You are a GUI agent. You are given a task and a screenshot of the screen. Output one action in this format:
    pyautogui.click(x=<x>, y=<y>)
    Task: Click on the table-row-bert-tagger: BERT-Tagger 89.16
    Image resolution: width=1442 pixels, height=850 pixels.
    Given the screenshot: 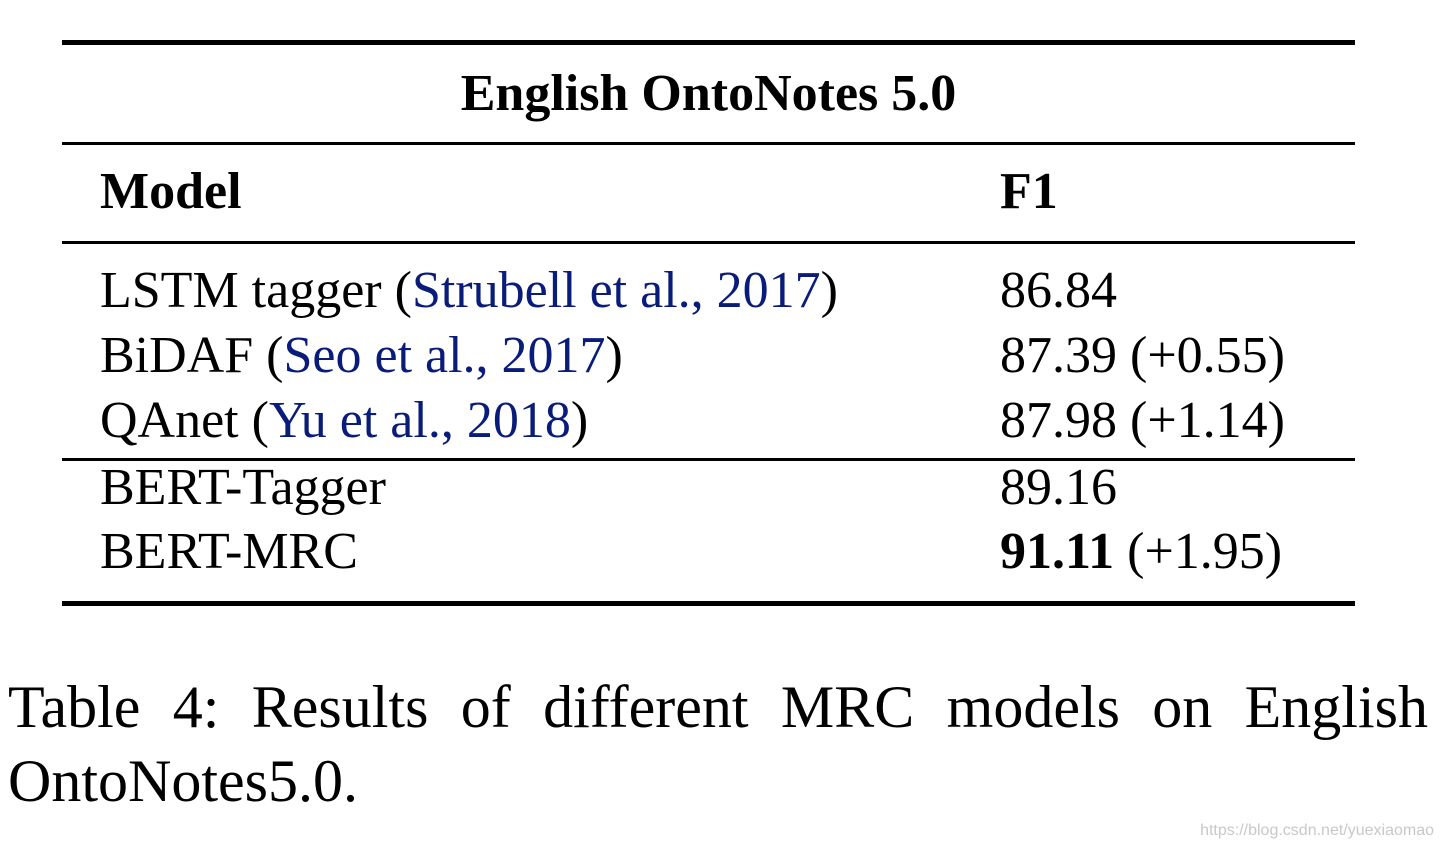 What is the action you would take?
    pyautogui.click(x=721, y=488)
    